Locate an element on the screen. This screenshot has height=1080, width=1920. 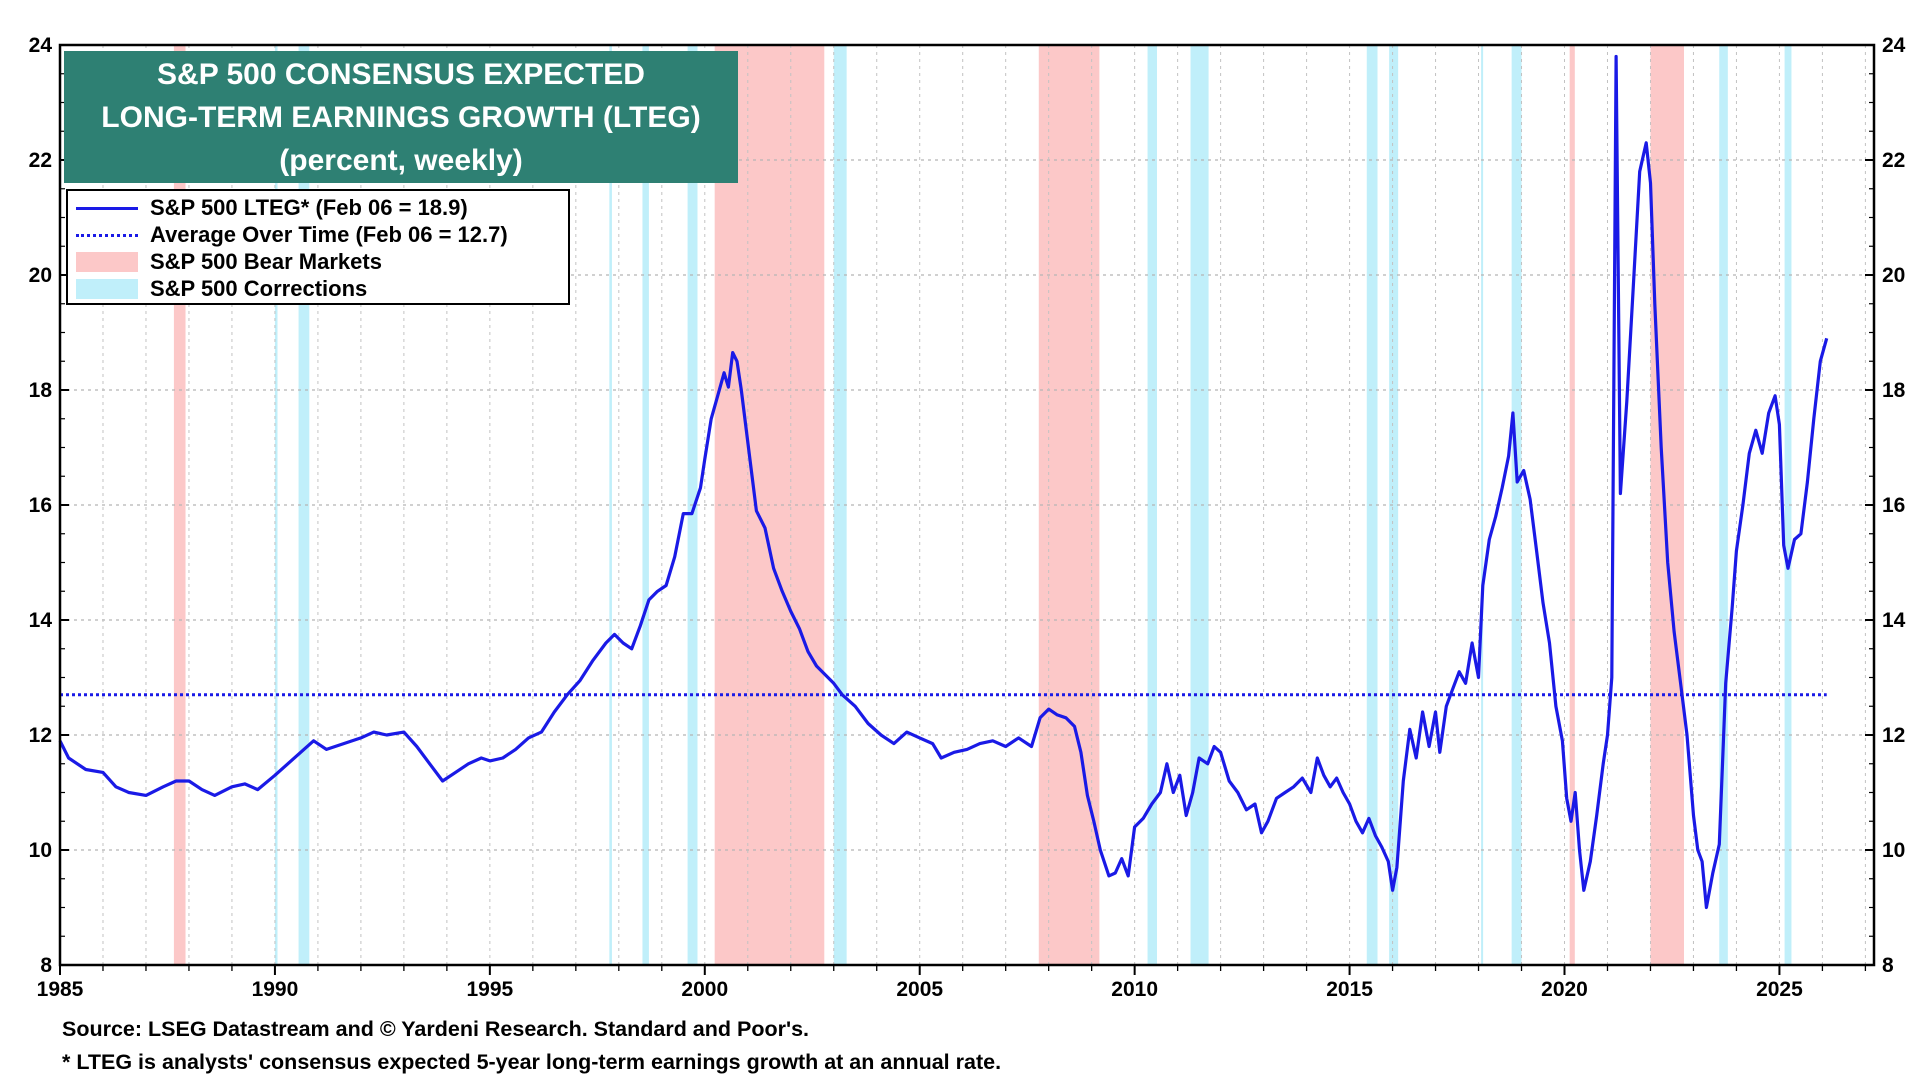
xtick-label-2020: 2020 is located at coordinates (1564, 989).